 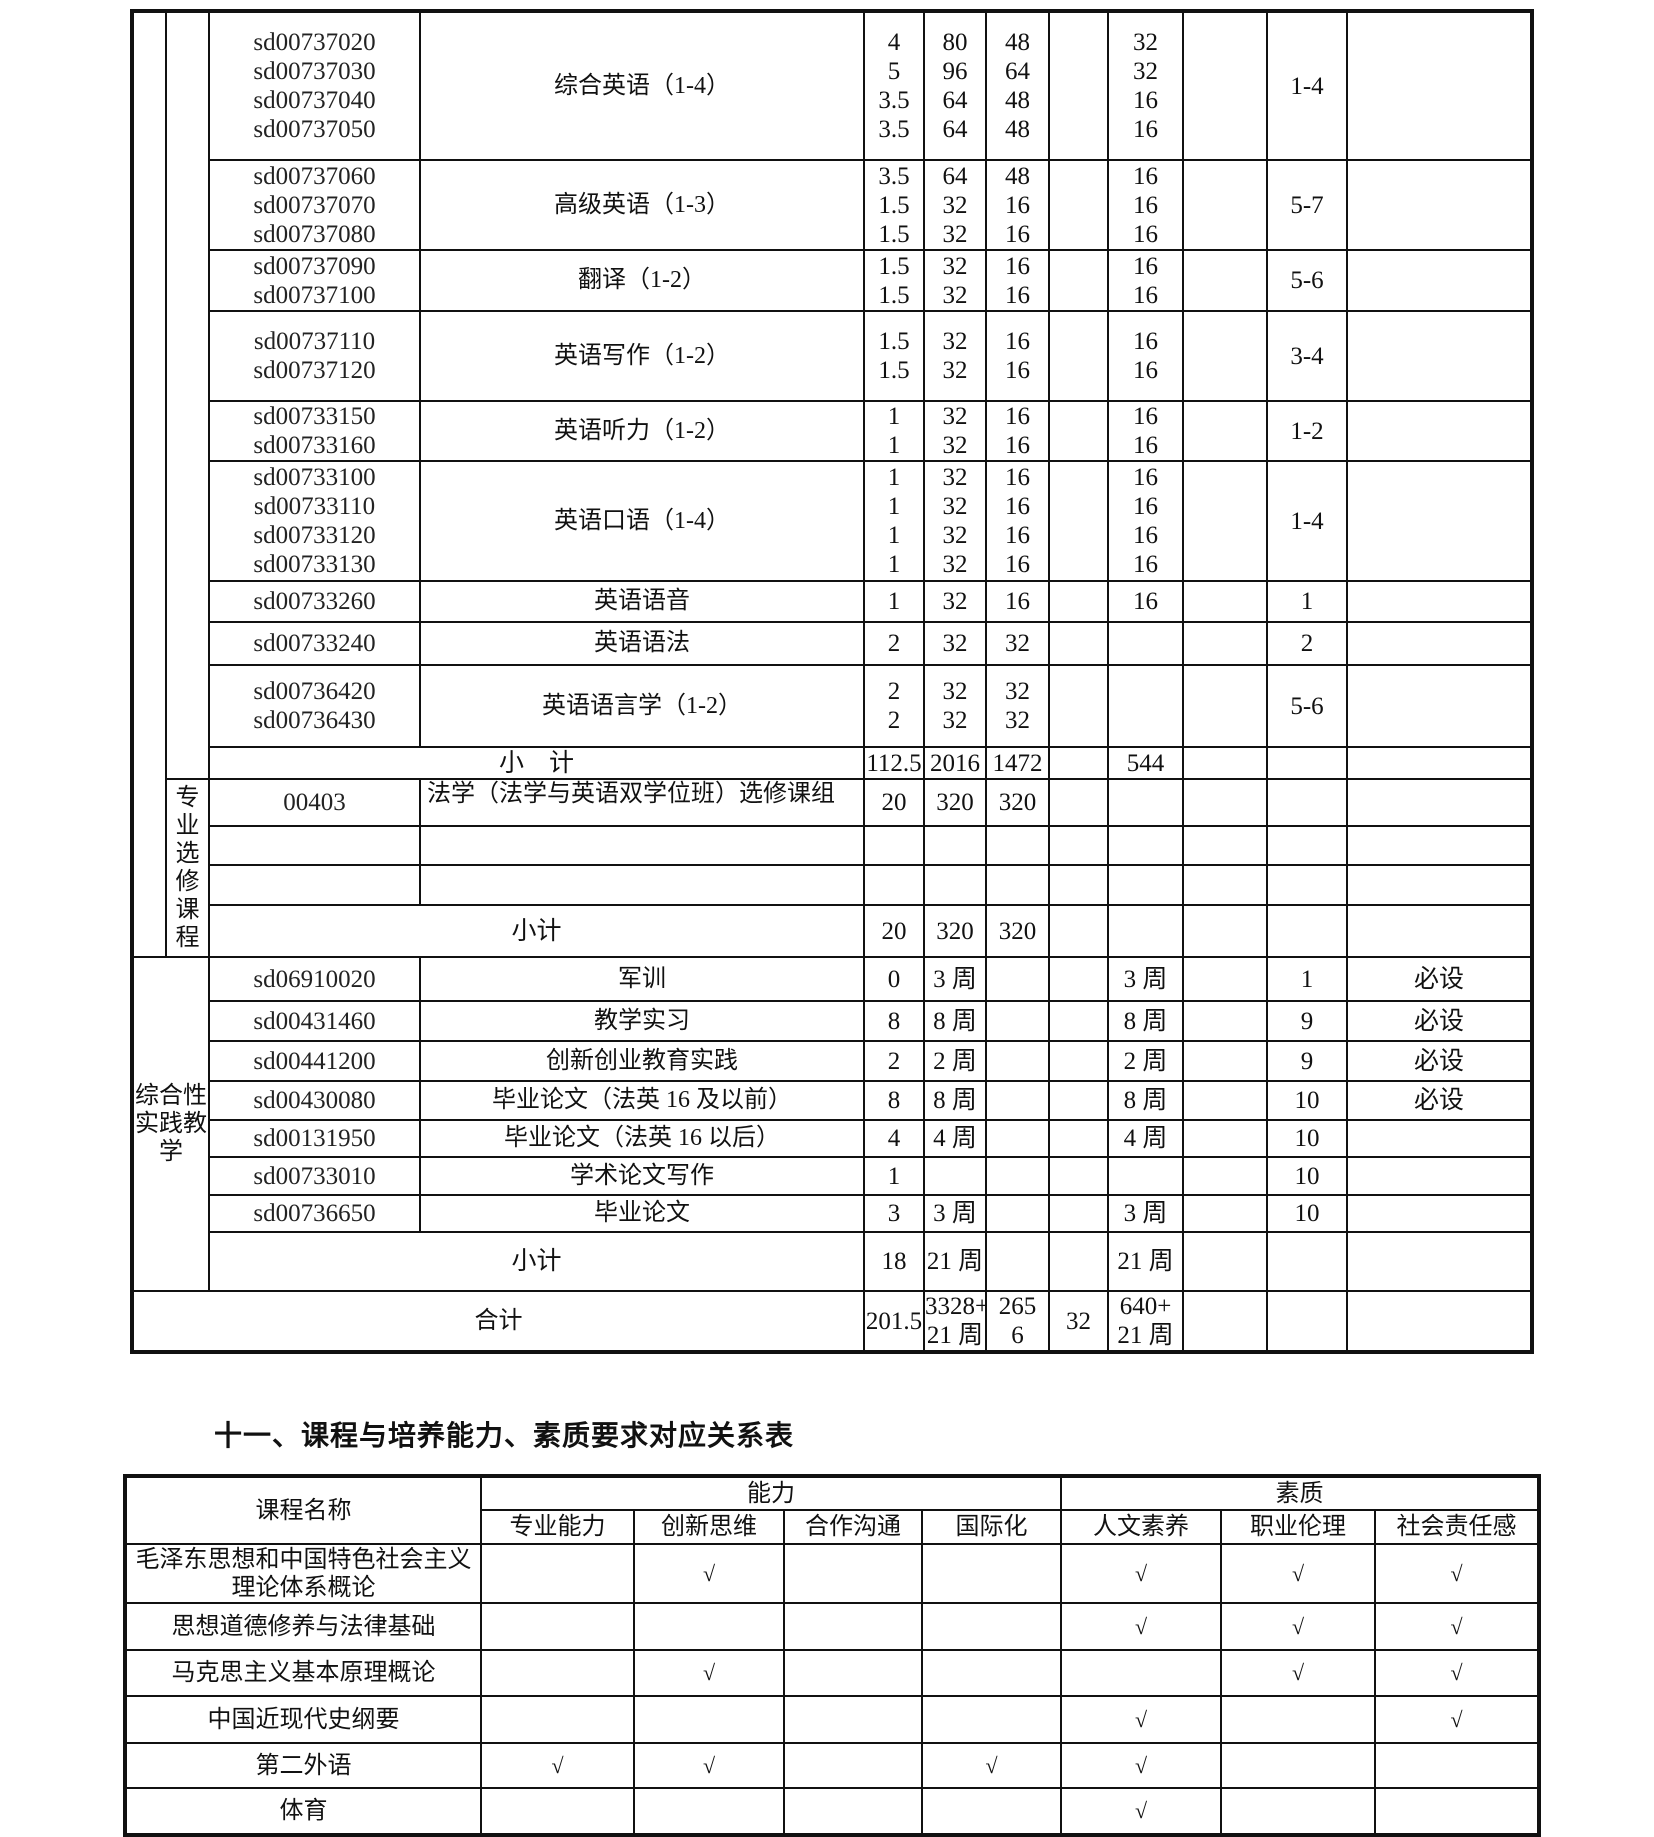 I want to click on cell-semester: 1, so click(x=1307, y=601).